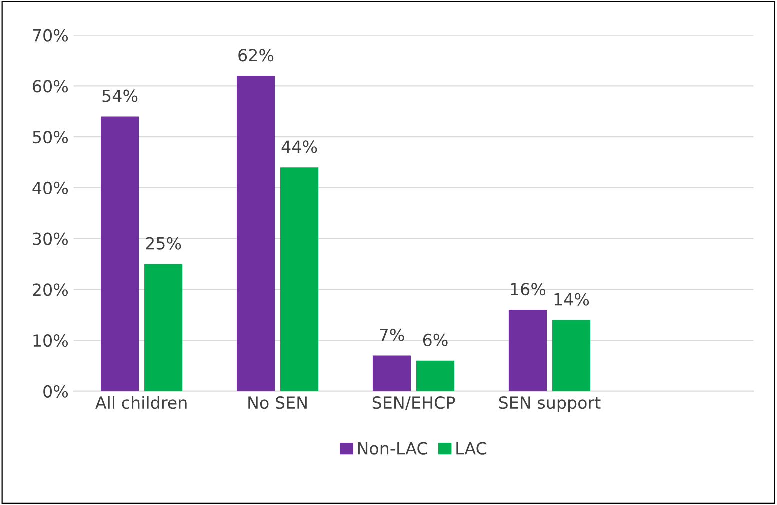 Image resolution: width=777 pixels, height=505 pixels. What do you see at coordinates (50, 290) in the screenshot?
I see `y-tick-label: 20%` at bounding box center [50, 290].